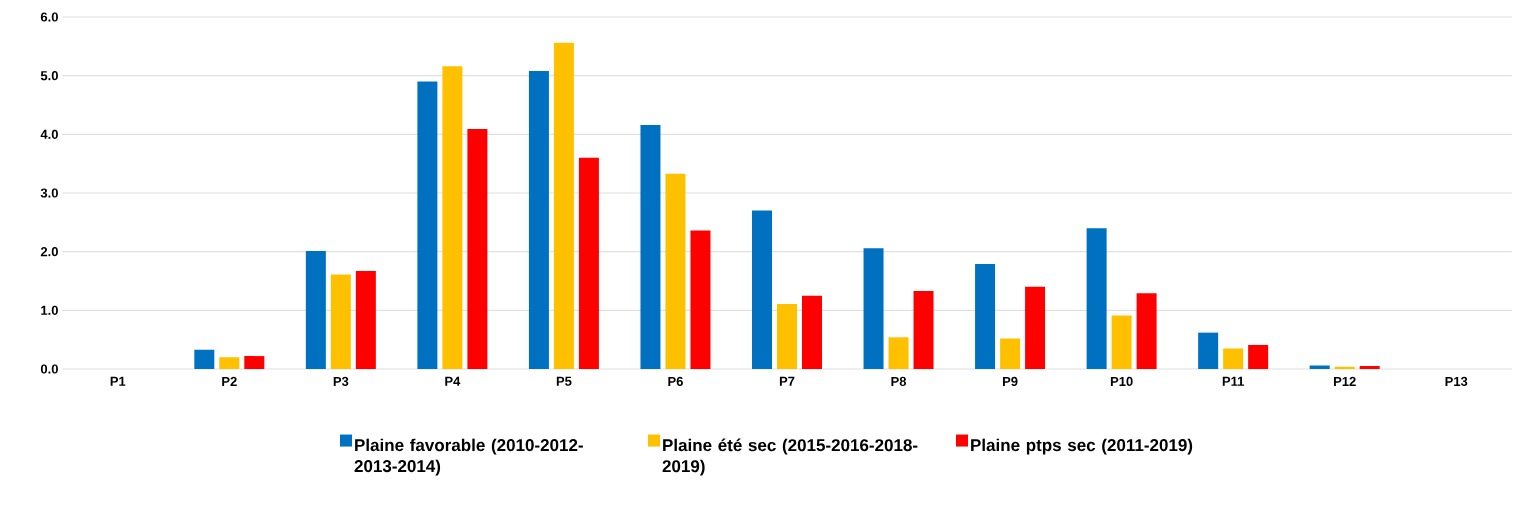  Describe the element at coordinates (468, 457) in the screenshot. I see `legend-label: Plaine favorable (2010-2012-2013-2014)` at that location.